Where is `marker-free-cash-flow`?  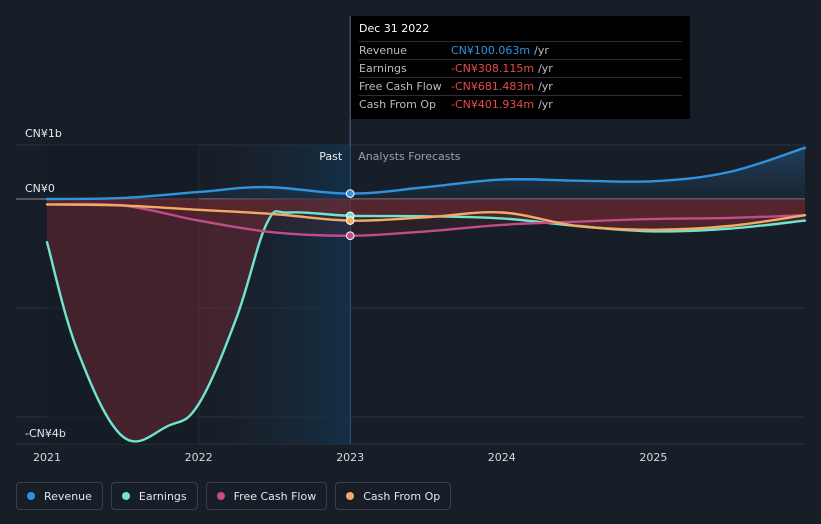 marker-free-cash-flow is located at coordinates (350, 236).